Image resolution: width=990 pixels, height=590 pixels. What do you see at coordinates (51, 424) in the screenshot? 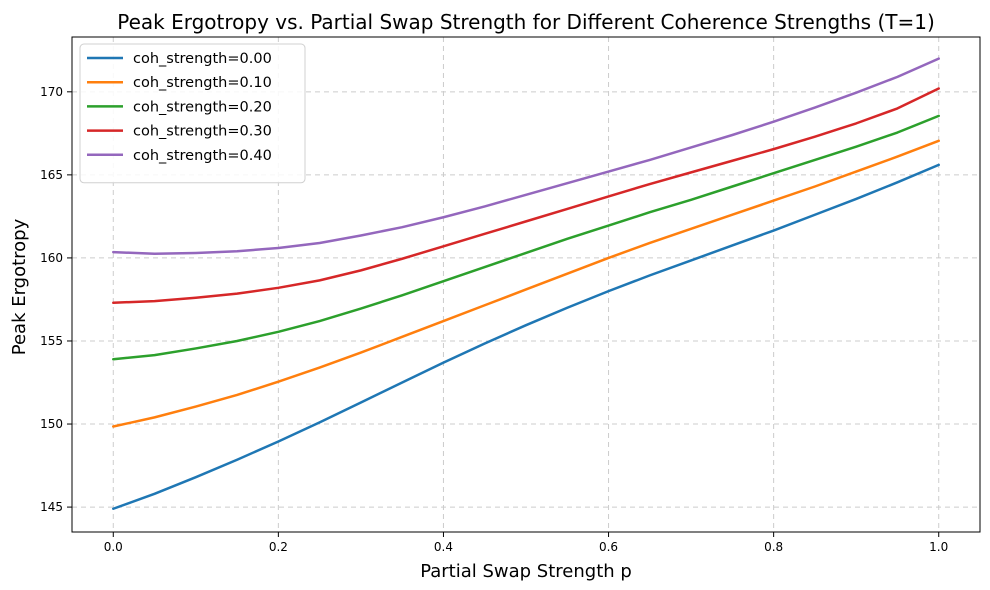
I see `y-tick-label: 150` at bounding box center [51, 424].